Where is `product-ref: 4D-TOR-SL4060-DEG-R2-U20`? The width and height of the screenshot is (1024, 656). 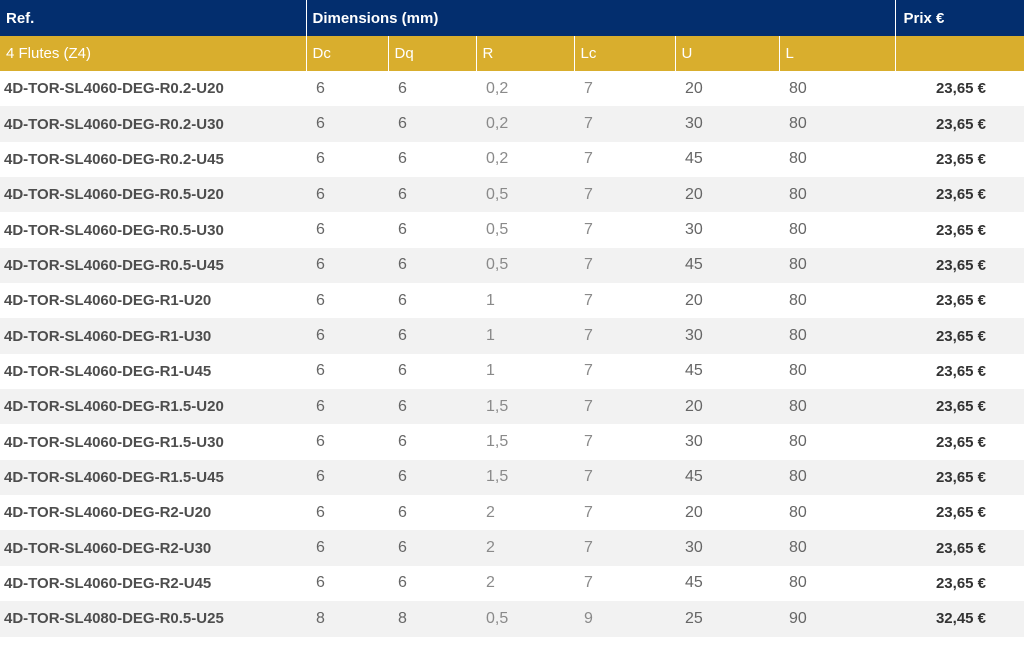 product-ref: 4D-TOR-SL4060-DEG-R2-U20 is located at coordinates (153, 513).